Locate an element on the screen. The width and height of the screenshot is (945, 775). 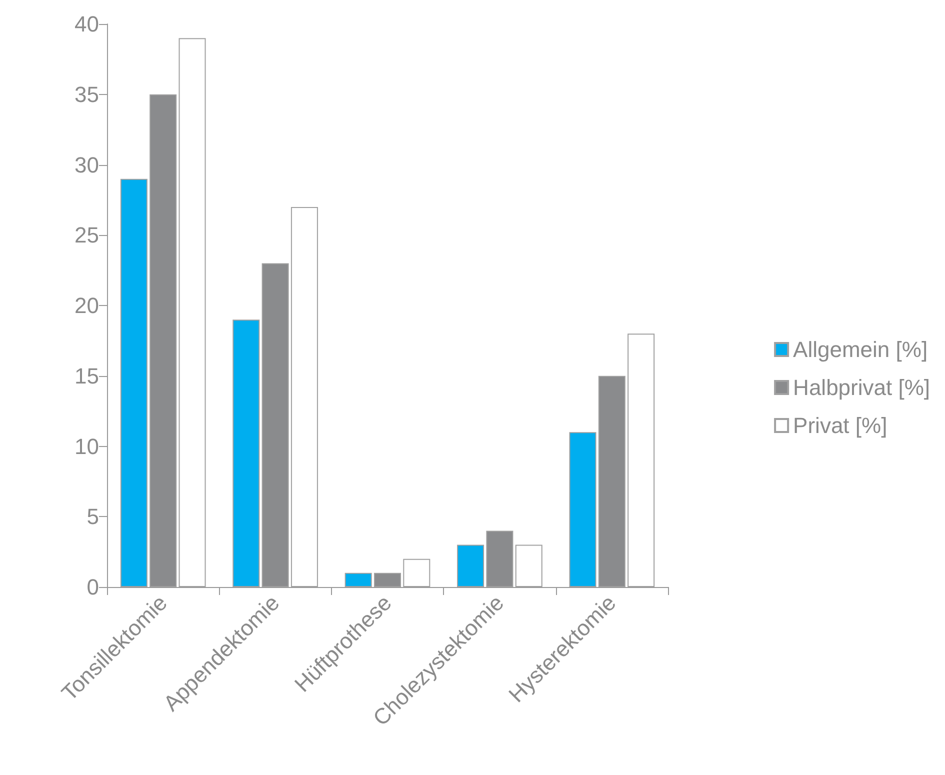
legend-label: Halbprivat [%] is located at coordinates (861, 387).